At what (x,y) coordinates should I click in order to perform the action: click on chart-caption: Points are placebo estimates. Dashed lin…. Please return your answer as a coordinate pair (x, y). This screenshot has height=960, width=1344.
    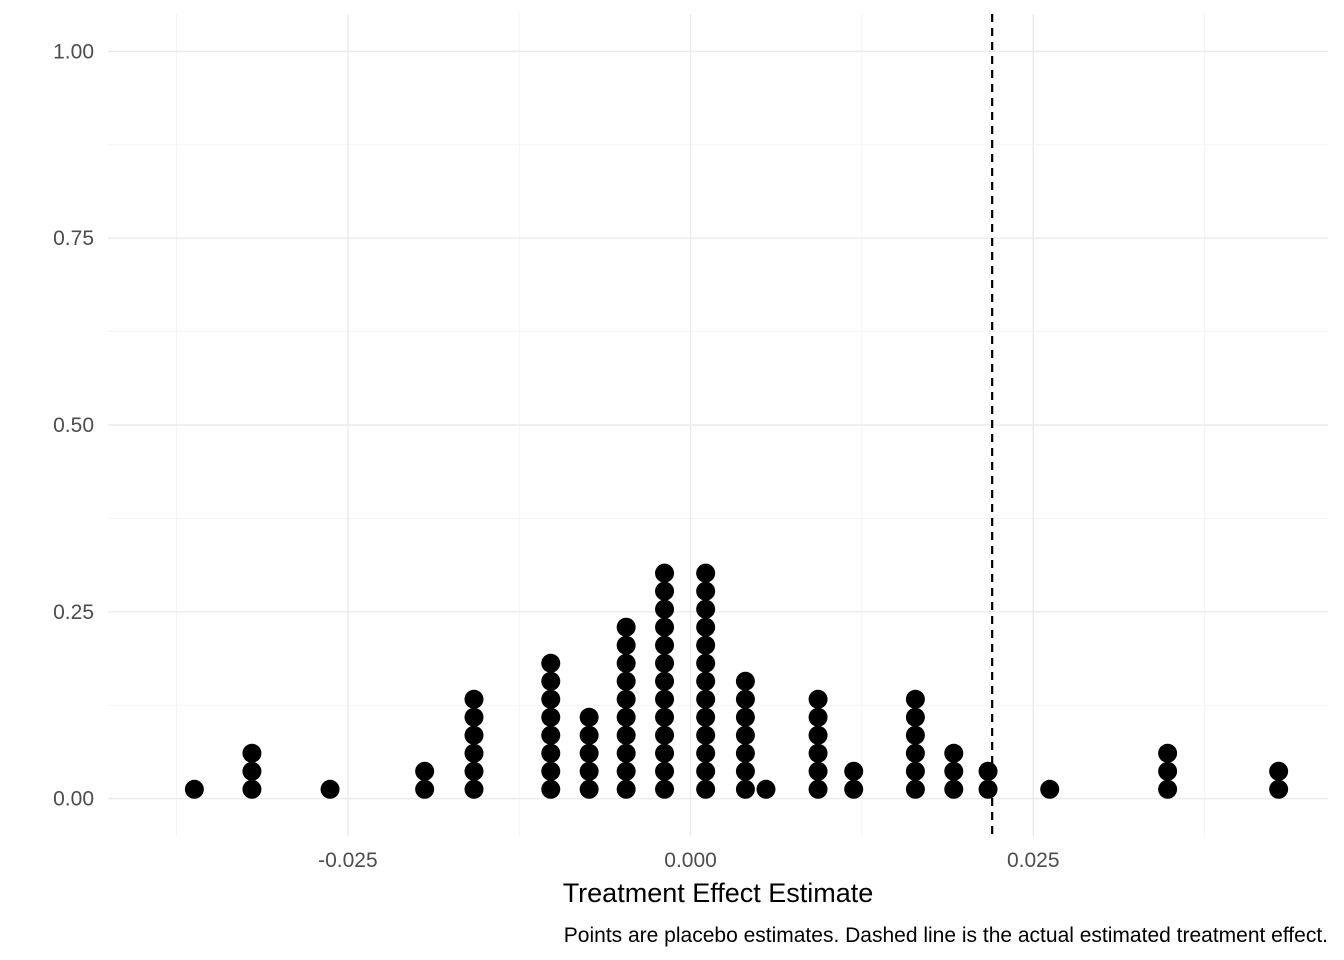
    Looking at the image, I should click on (946, 935).